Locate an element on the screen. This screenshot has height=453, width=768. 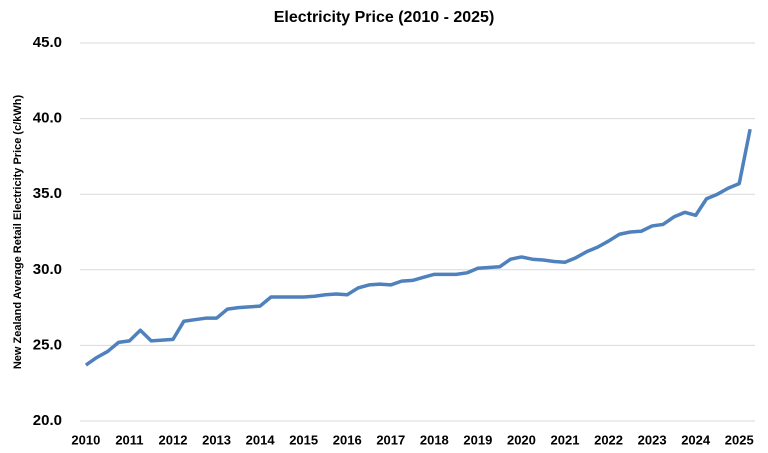
x-tick-label: 2022 is located at coordinates (608, 439).